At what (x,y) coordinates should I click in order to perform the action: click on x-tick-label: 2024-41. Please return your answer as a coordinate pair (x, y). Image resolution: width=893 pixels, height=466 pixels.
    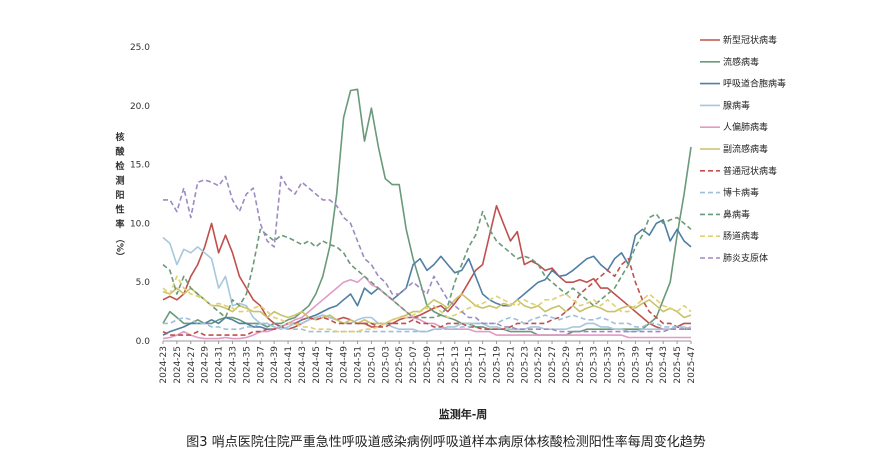
    Looking at the image, I should click on (289, 365).